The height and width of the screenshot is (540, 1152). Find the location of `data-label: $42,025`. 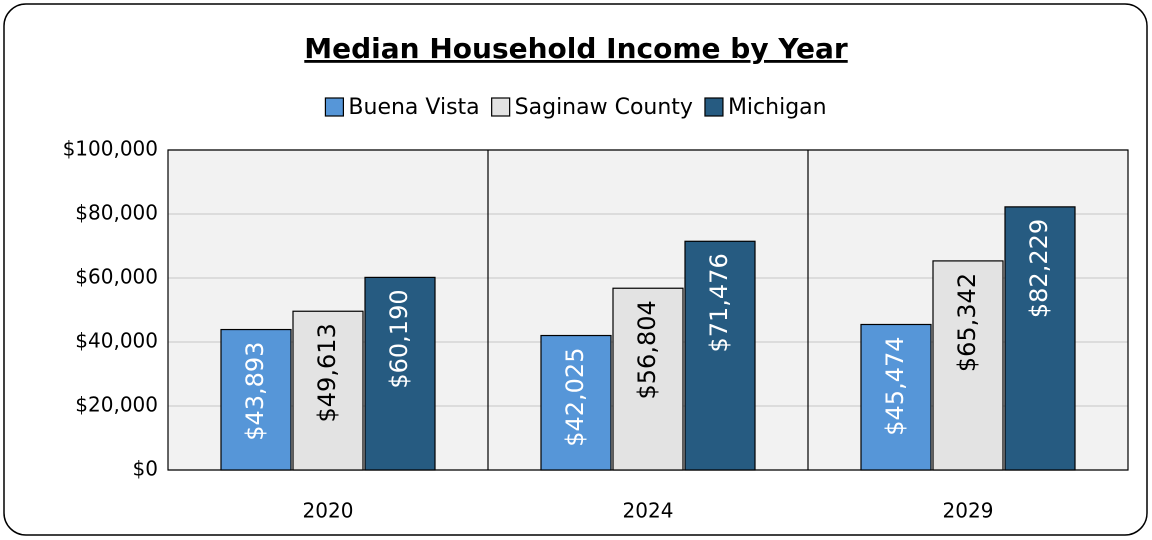

data-label: $42,025 is located at coordinates (575, 397).